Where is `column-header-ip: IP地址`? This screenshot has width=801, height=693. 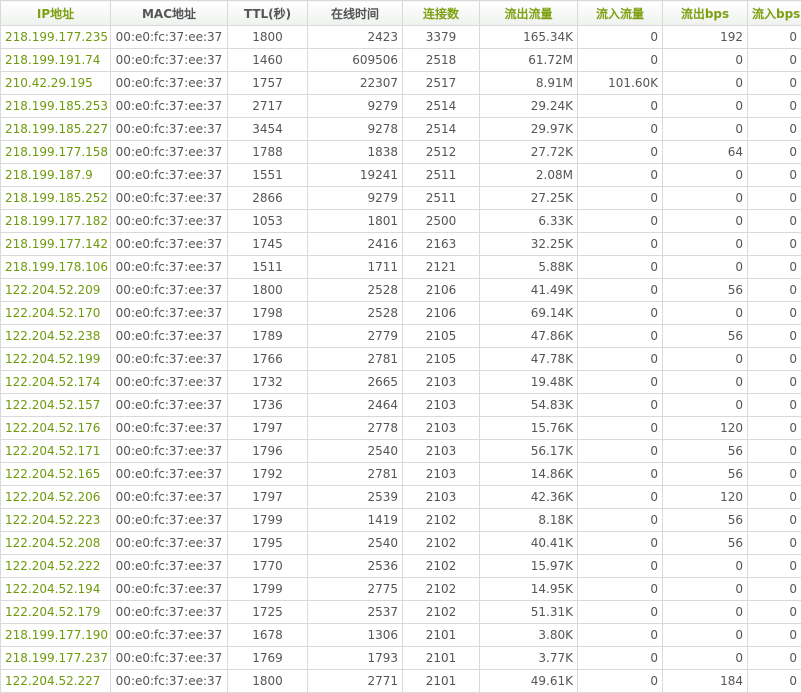
column-header-ip: IP地址 is located at coordinates (55, 13).